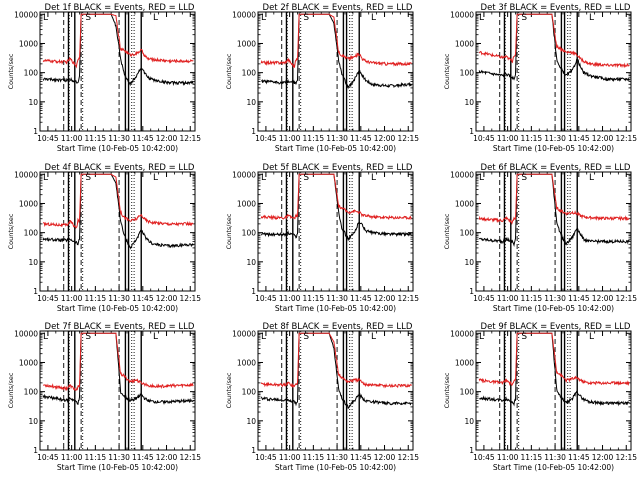  Describe the element at coordinates (338, 168) in the screenshot. I see `panel-title: Det 5f BLACK = Events, RED = LLD` at that location.